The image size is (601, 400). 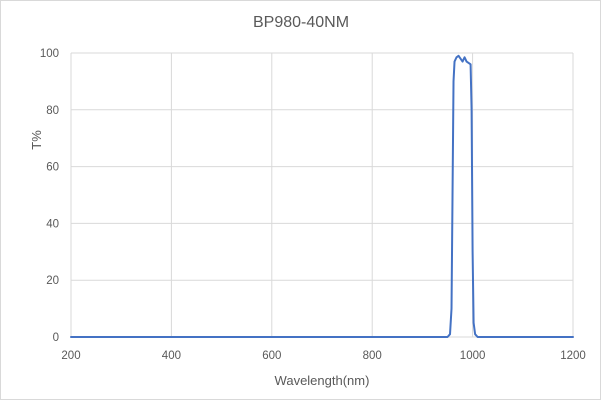 I want to click on x-tick-label: 1000, so click(x=473, y=356).